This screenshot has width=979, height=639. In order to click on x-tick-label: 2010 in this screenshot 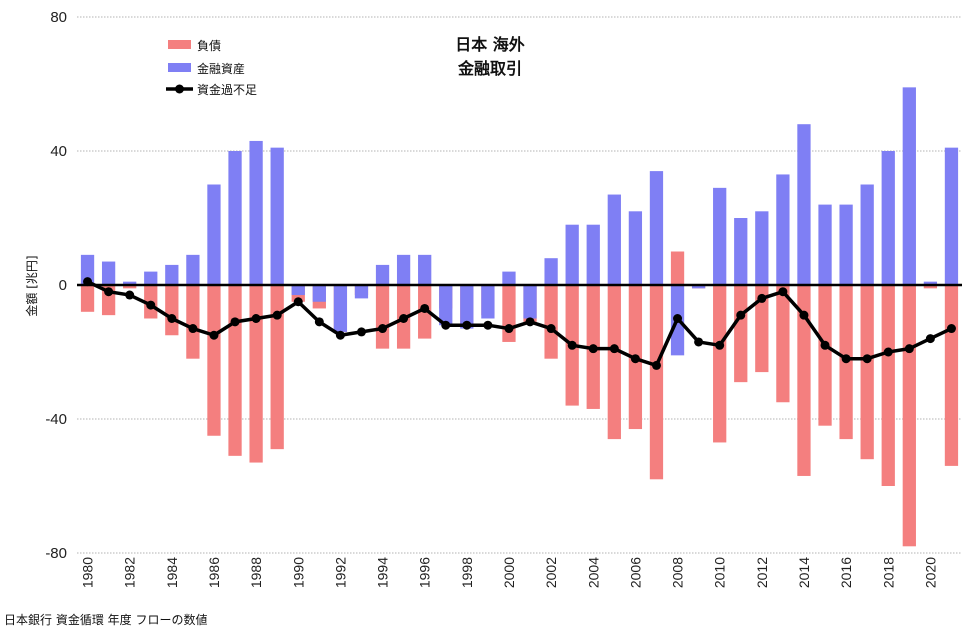, I will do `click(720, 572)`.